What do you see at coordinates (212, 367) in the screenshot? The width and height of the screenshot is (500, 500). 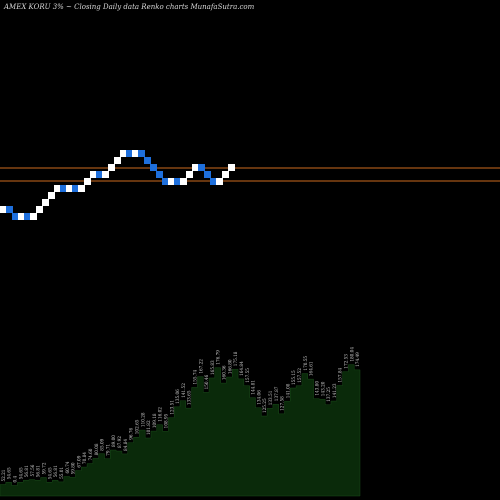 I see `volume-label: 165.83` at bounding box center [212, 367].